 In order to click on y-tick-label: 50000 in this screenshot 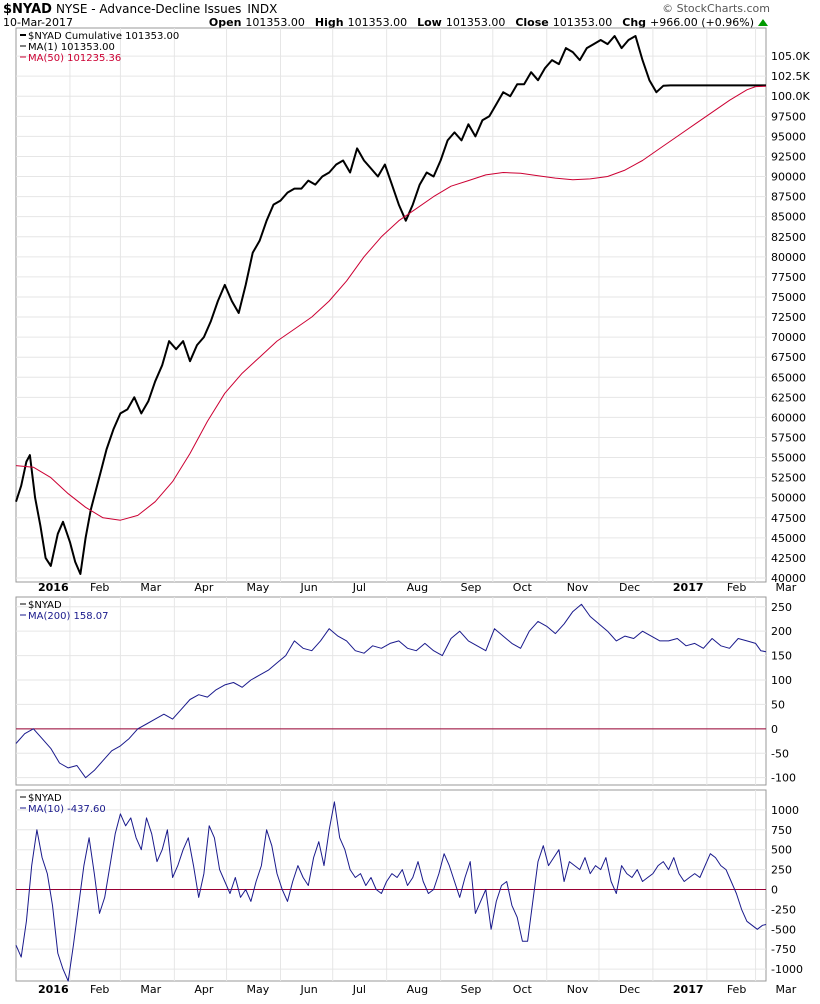, I will do `click(788, 498)`.